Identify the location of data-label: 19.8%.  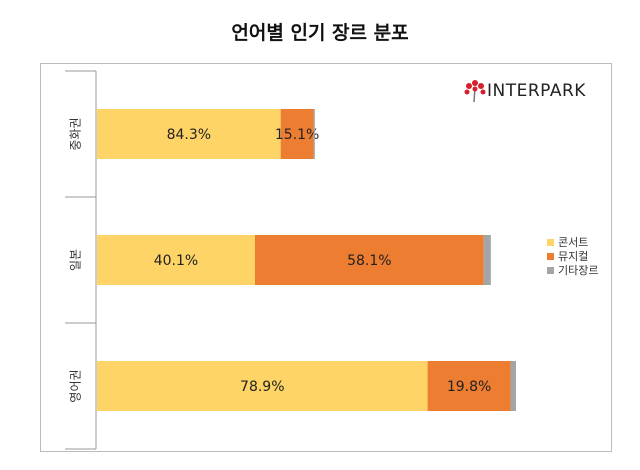
(469, 387).